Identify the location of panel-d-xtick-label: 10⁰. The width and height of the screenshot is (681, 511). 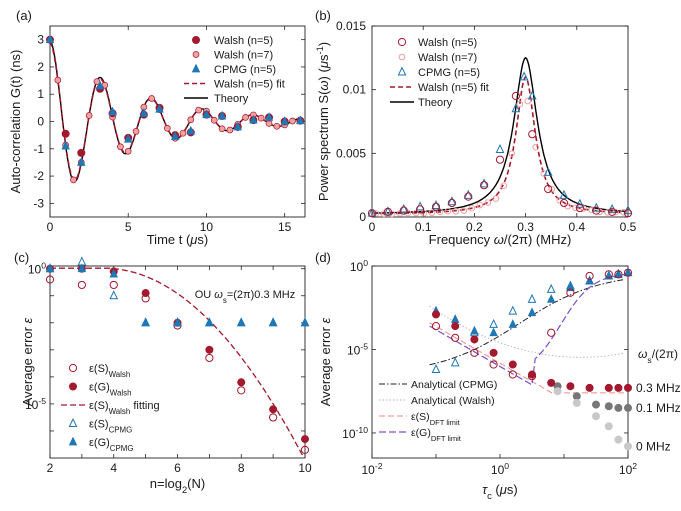
(500, 469).